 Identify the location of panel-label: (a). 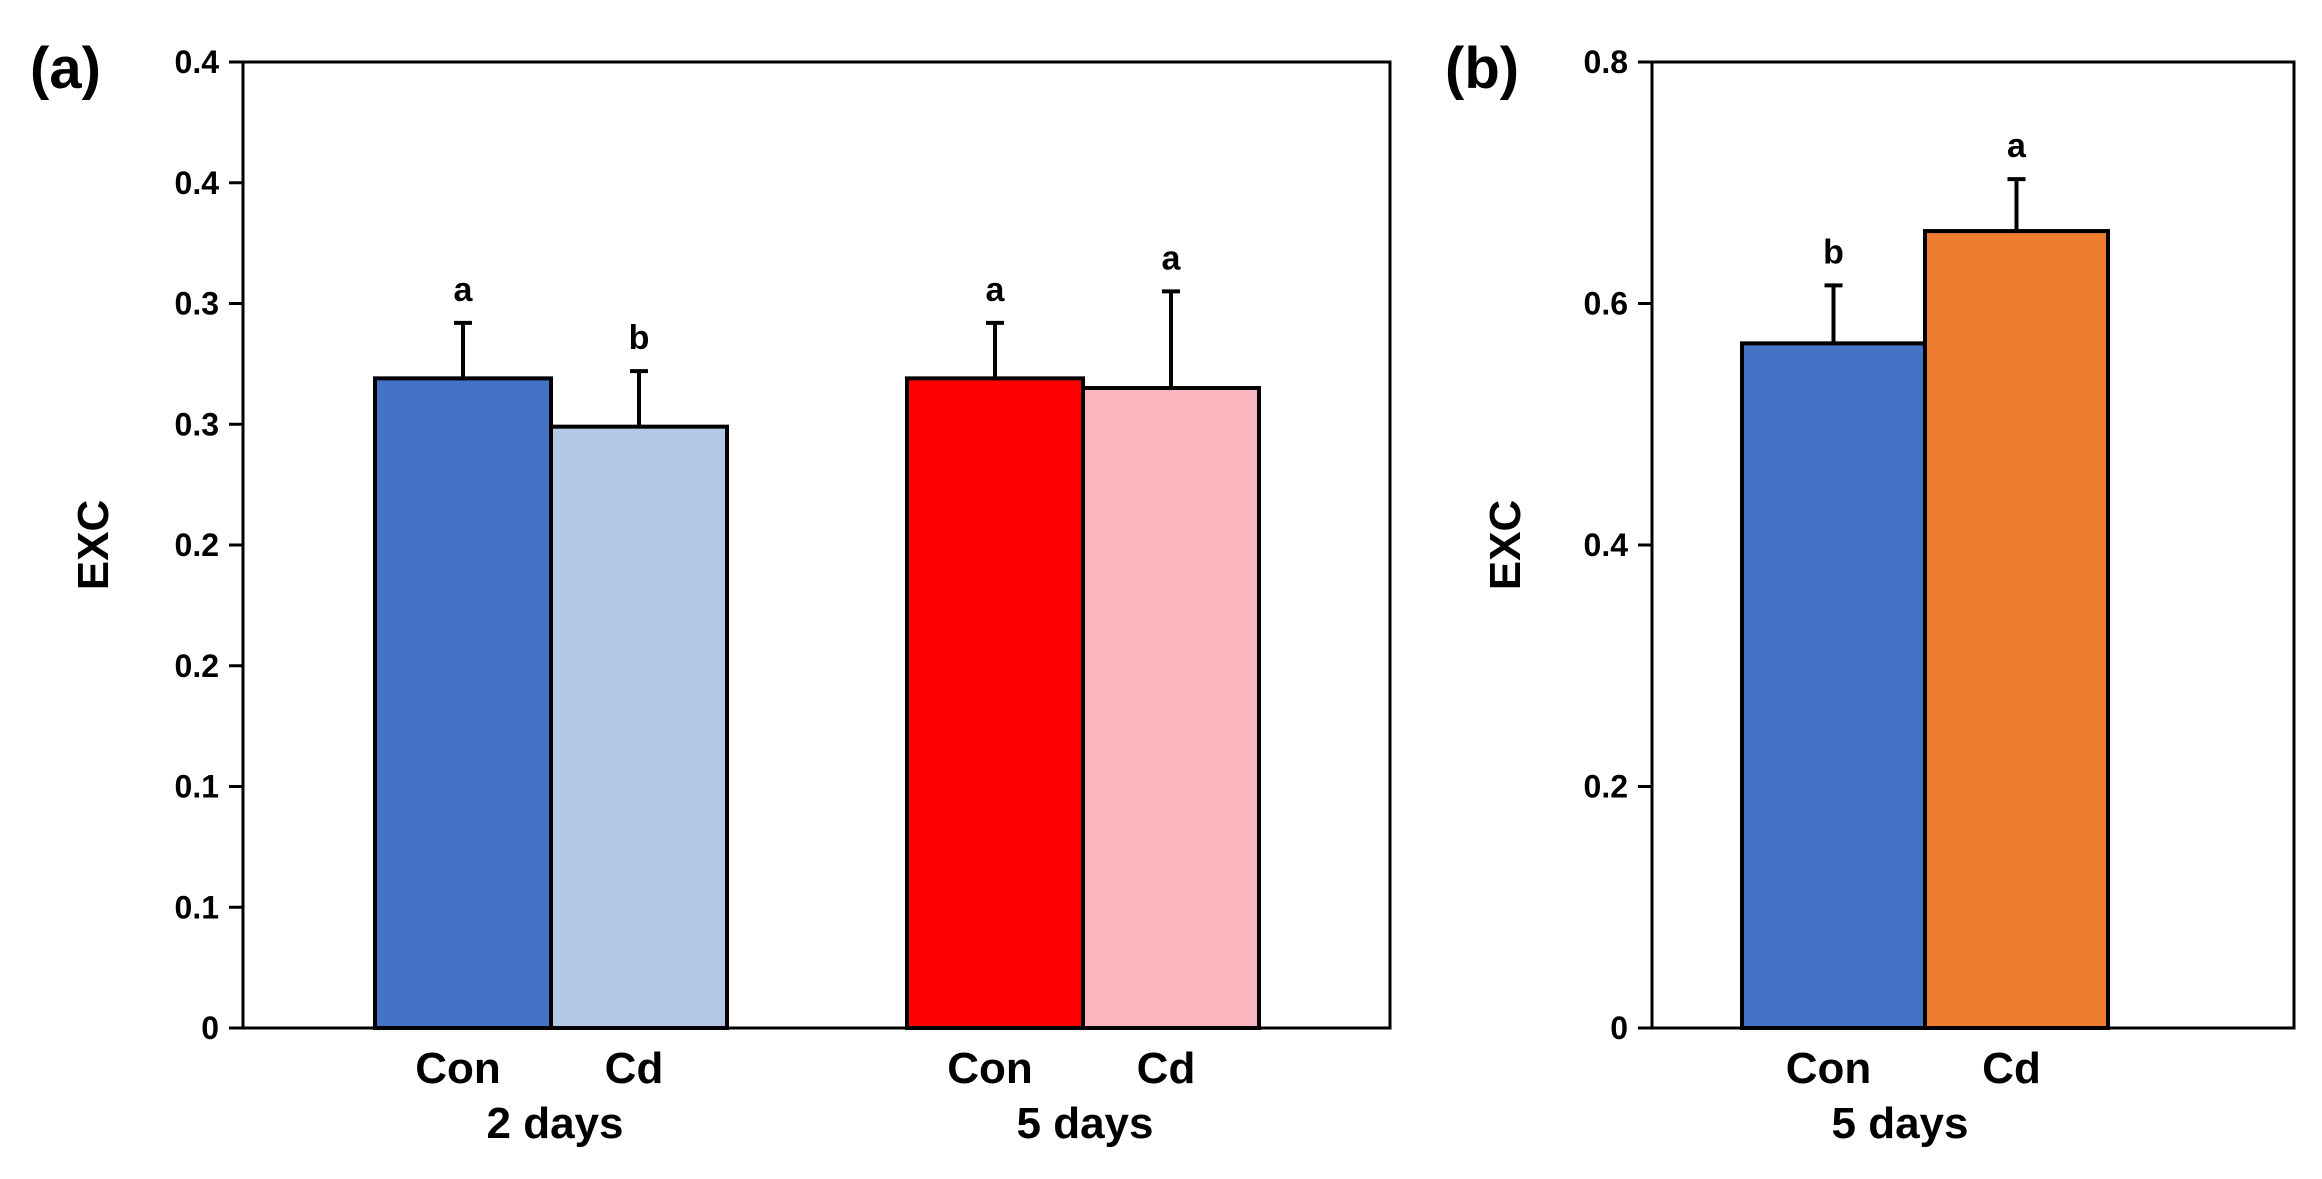
(65, 68).